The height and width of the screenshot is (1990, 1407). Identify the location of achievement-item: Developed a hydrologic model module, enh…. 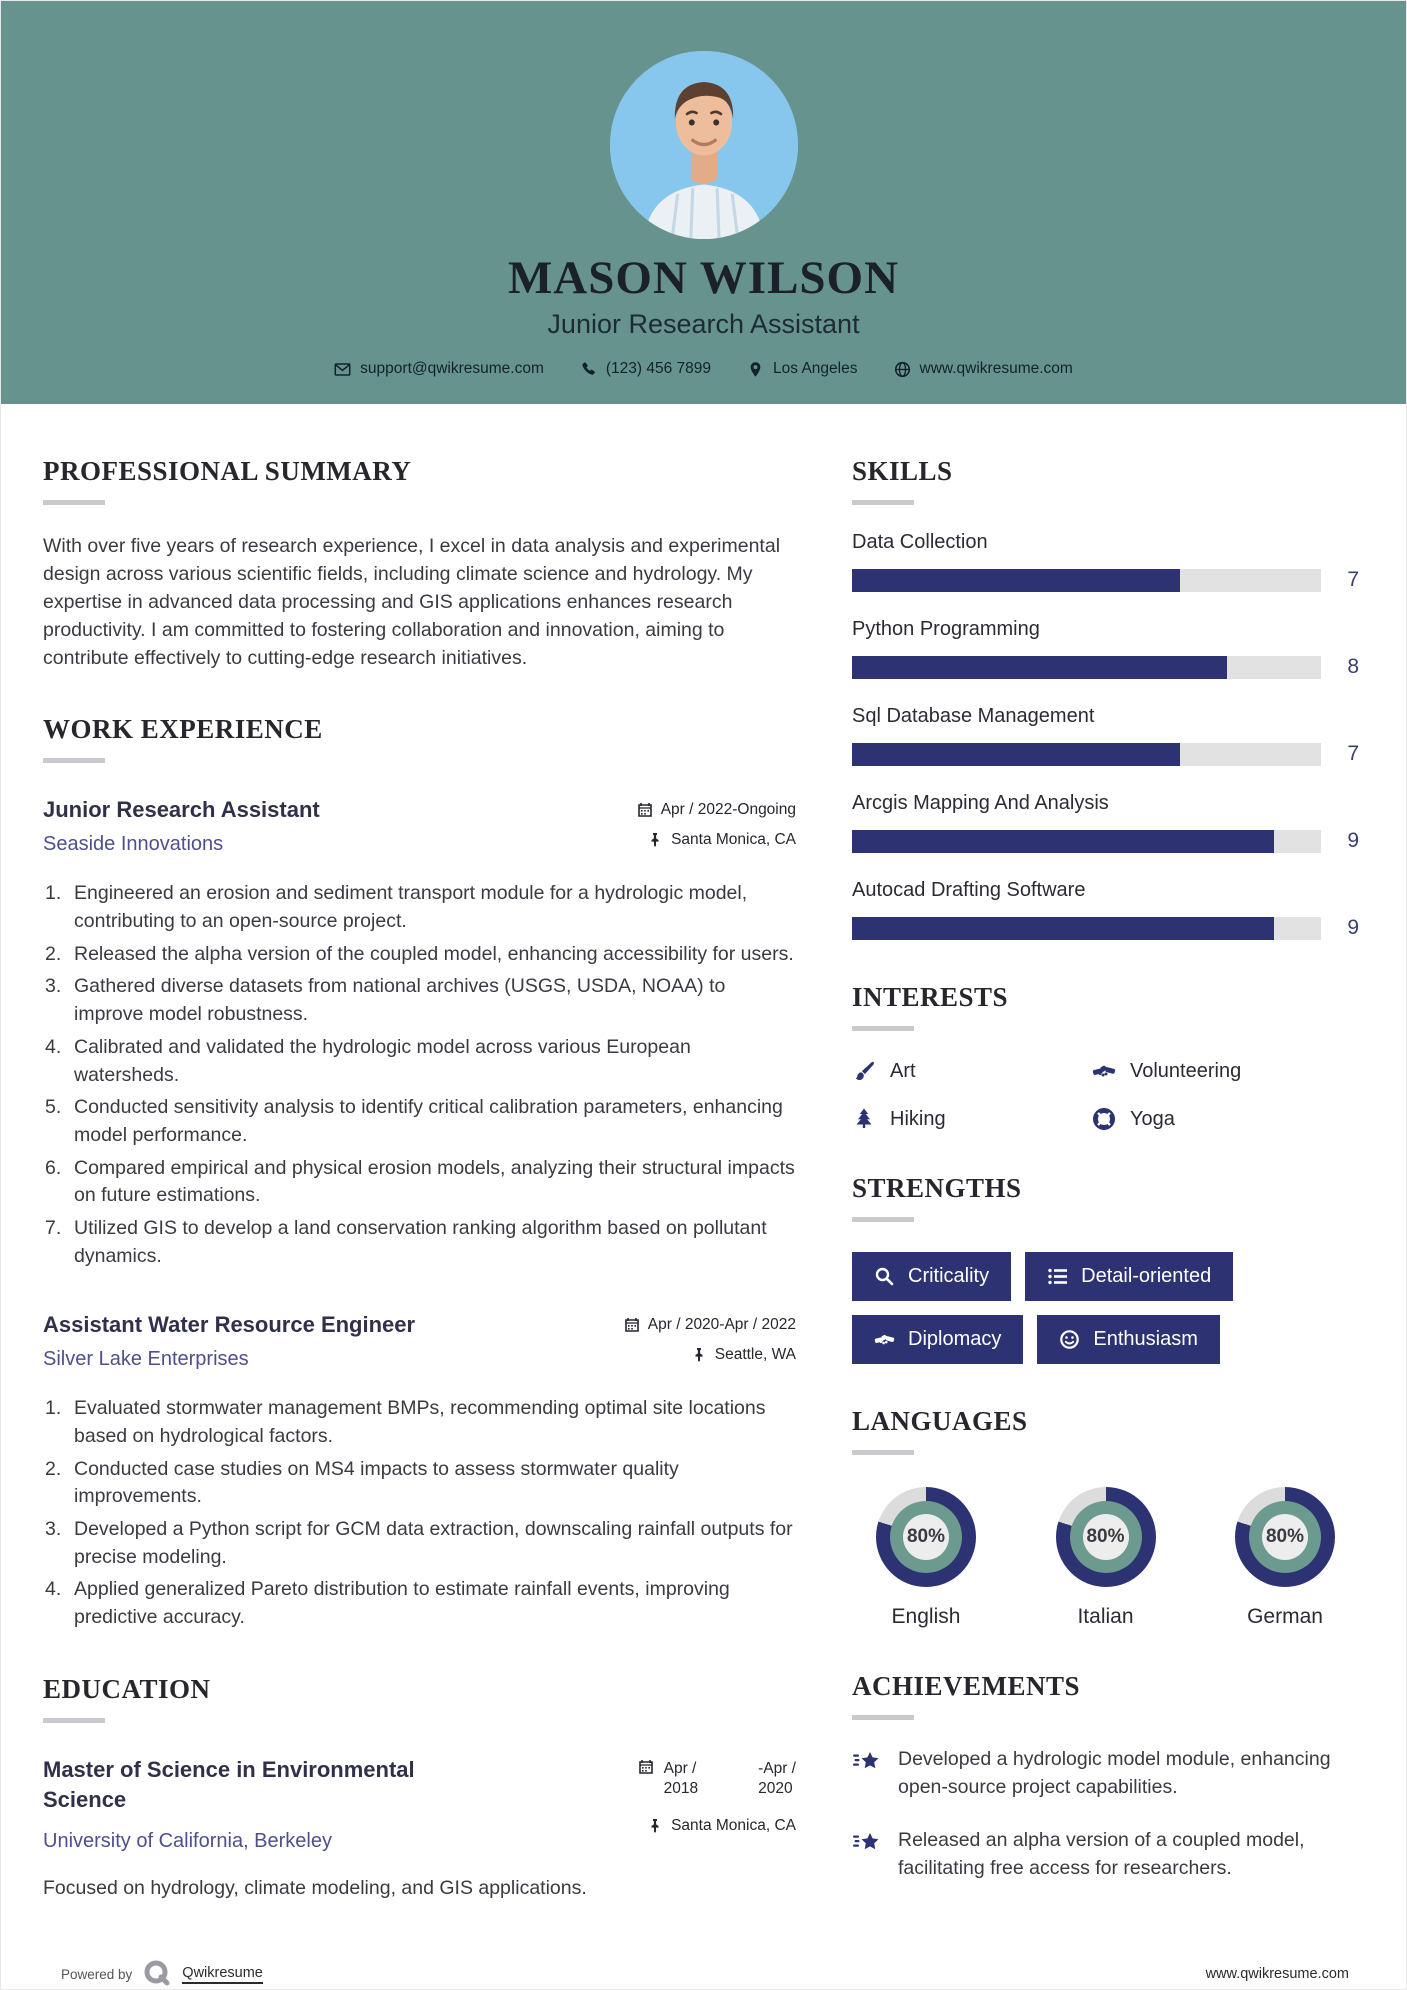
(1105, 1773).